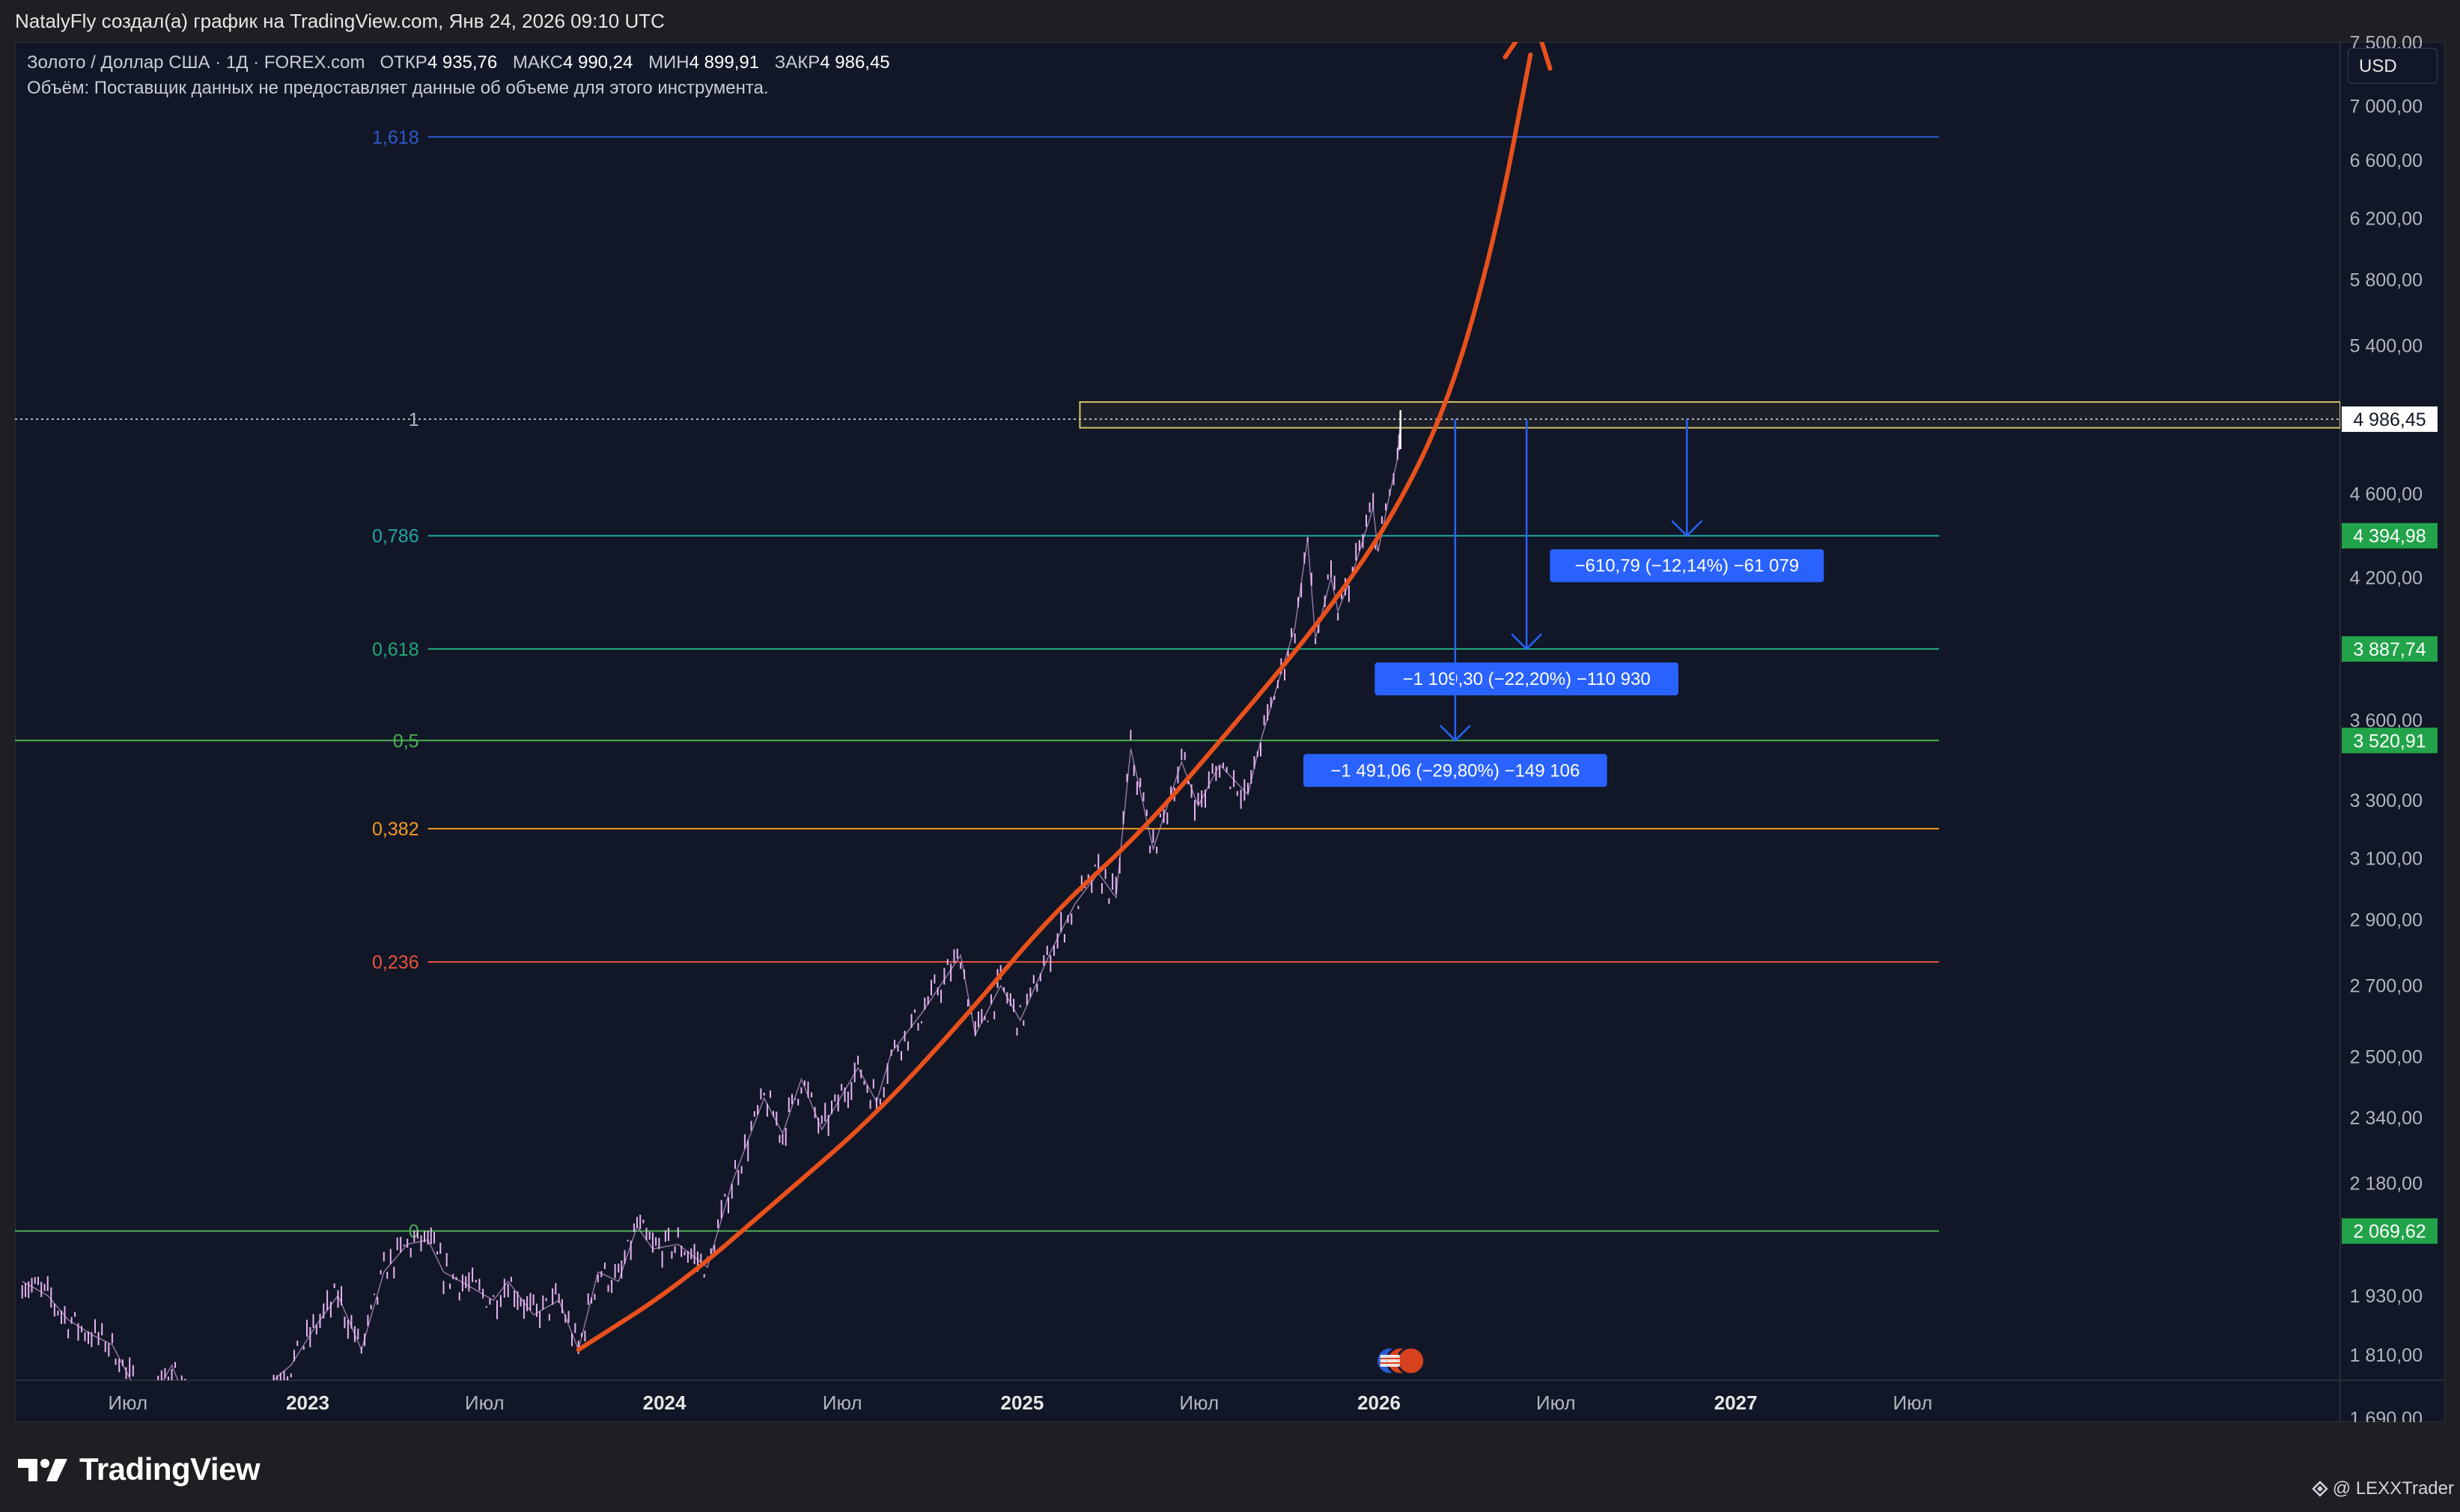 The image size is (2460, 1512). I want to click on fib-level-label: 0,618, so click(395, 649).